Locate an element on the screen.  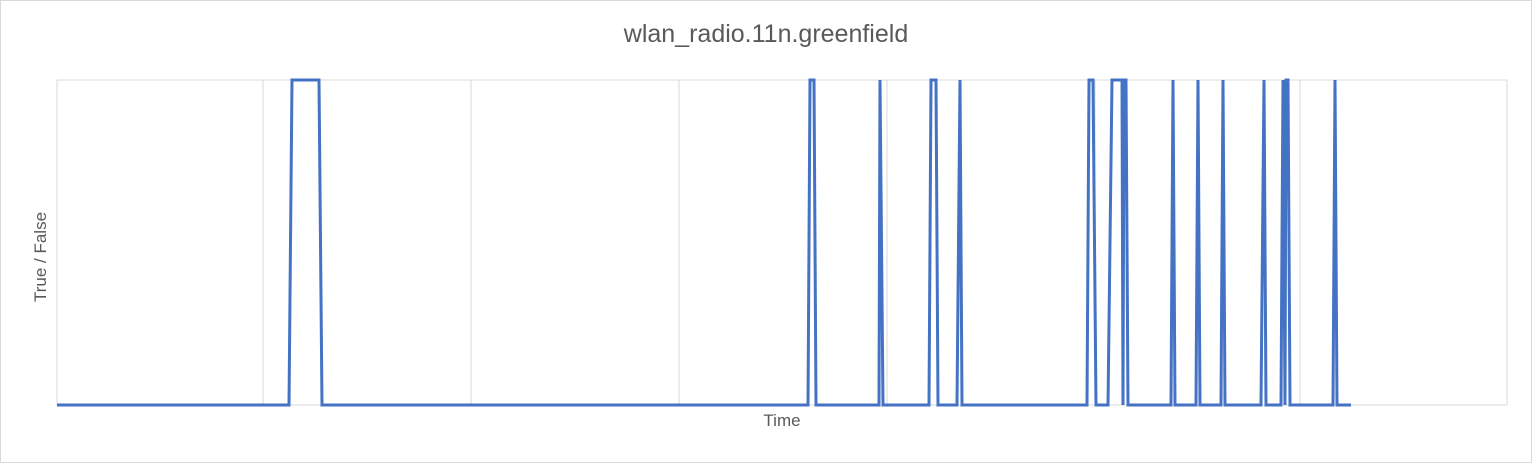
chart-title: wlan_radio.11n.greenfield is located at coordinates (766, 34).